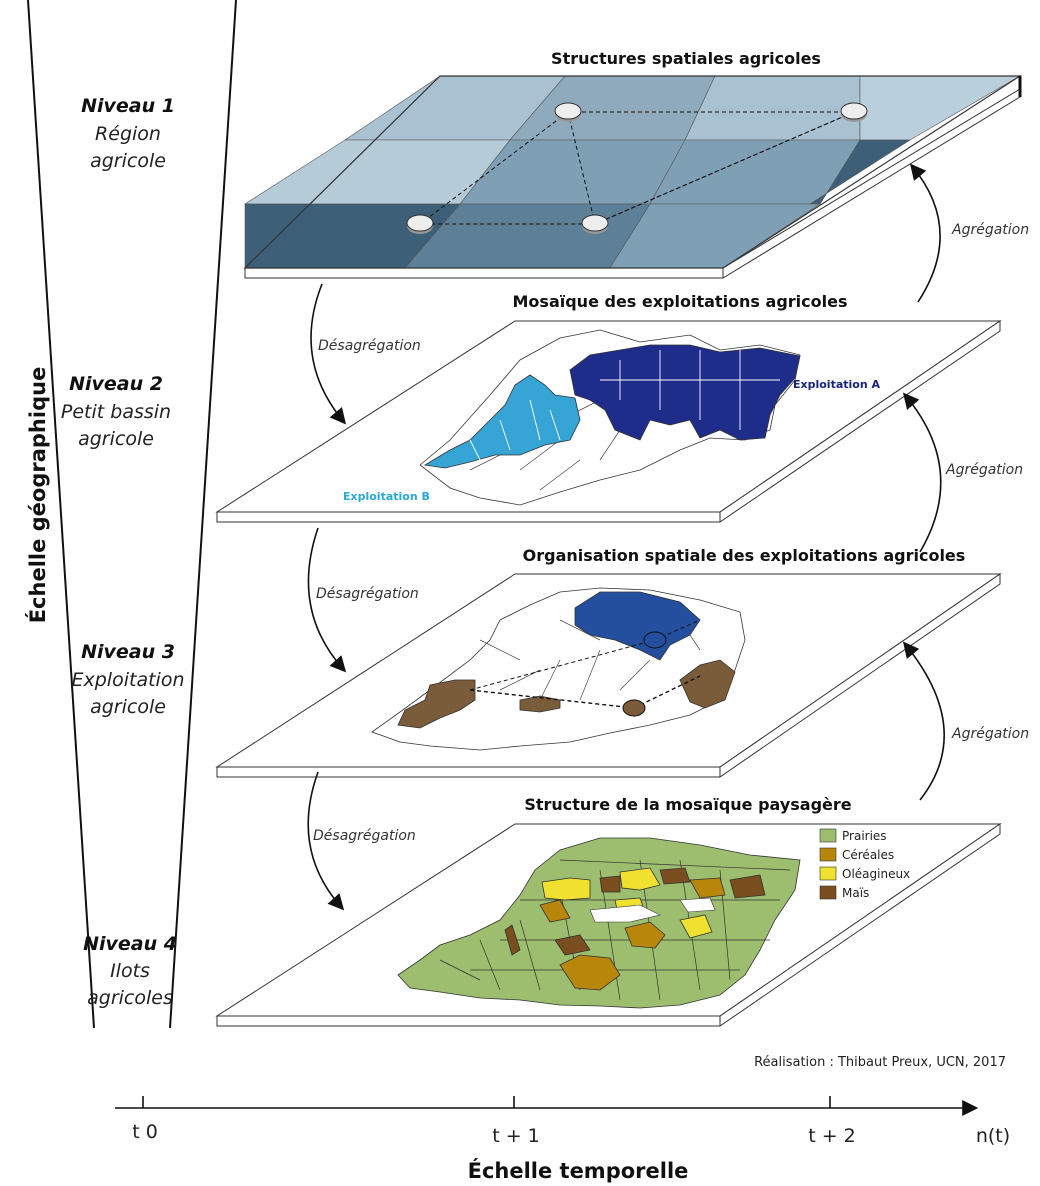 The height and width of the screenshot is (1186, 1040). Describe the element at coordinates (562, 1139) in the screenshot. I see `time-axis: t 0 t + 1 t + 2 n(t) Échelle temporelle` at that location.